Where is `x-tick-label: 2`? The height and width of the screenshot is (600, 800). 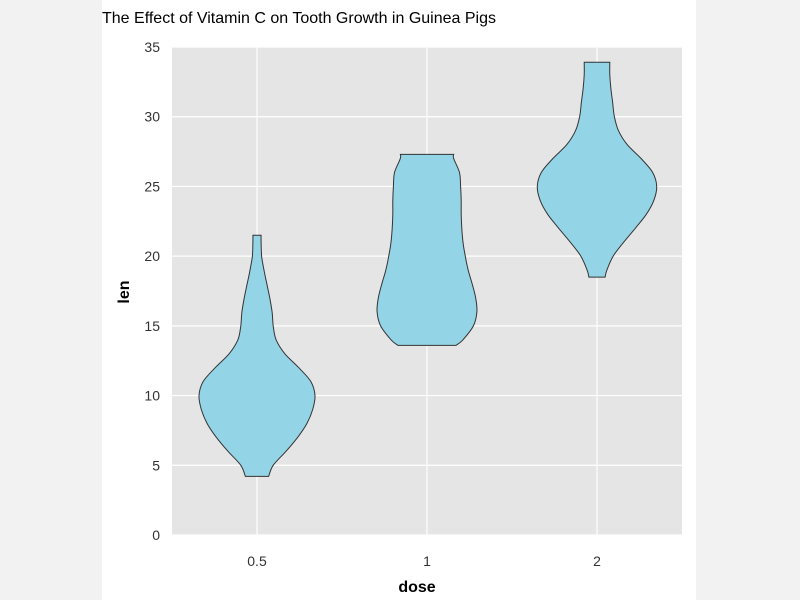
x-tick-label: 2 is located at coordinates (597, 561).